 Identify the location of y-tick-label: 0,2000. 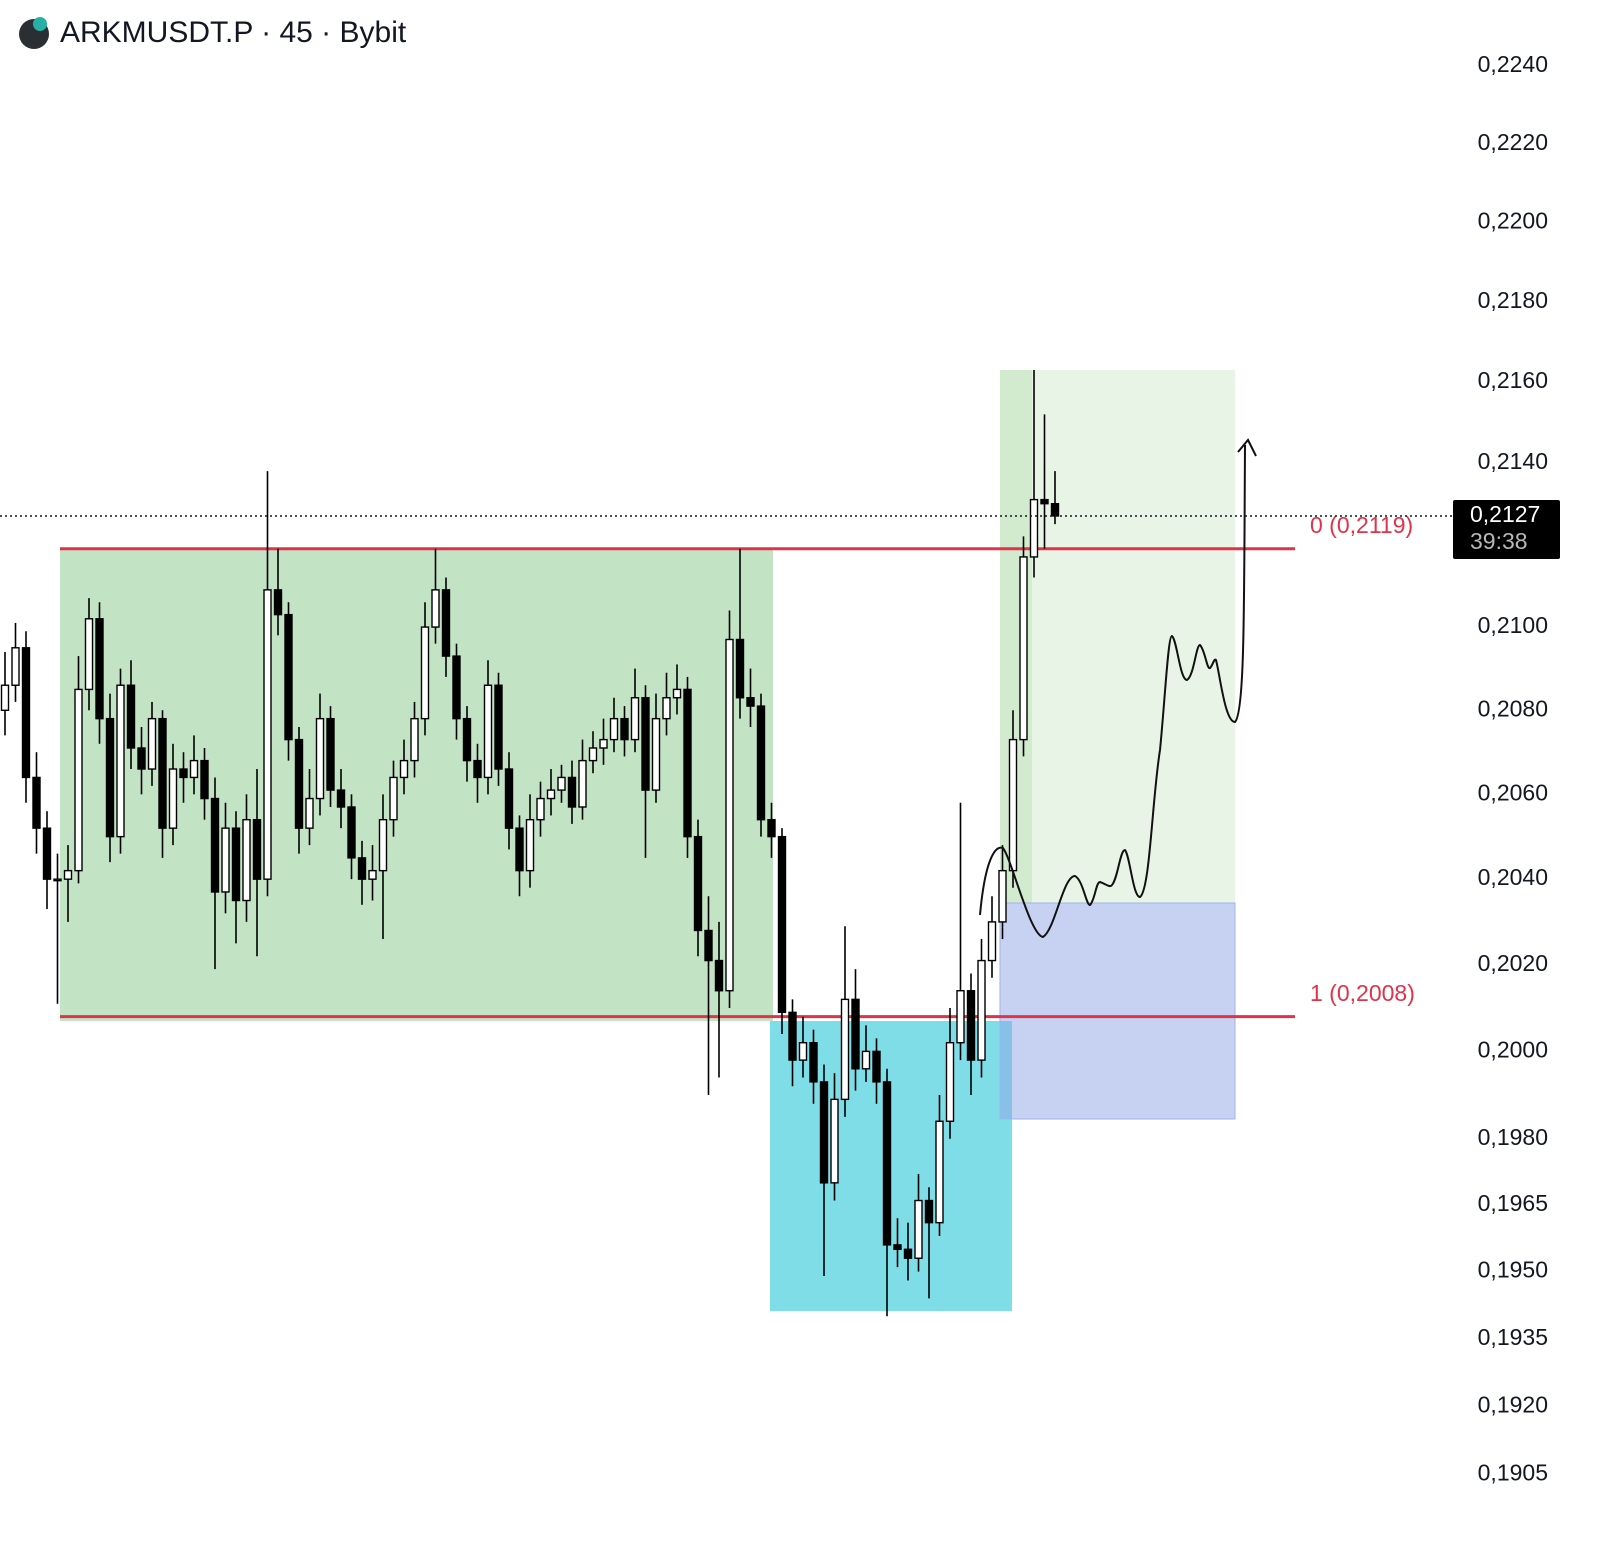
(1513, 1049).